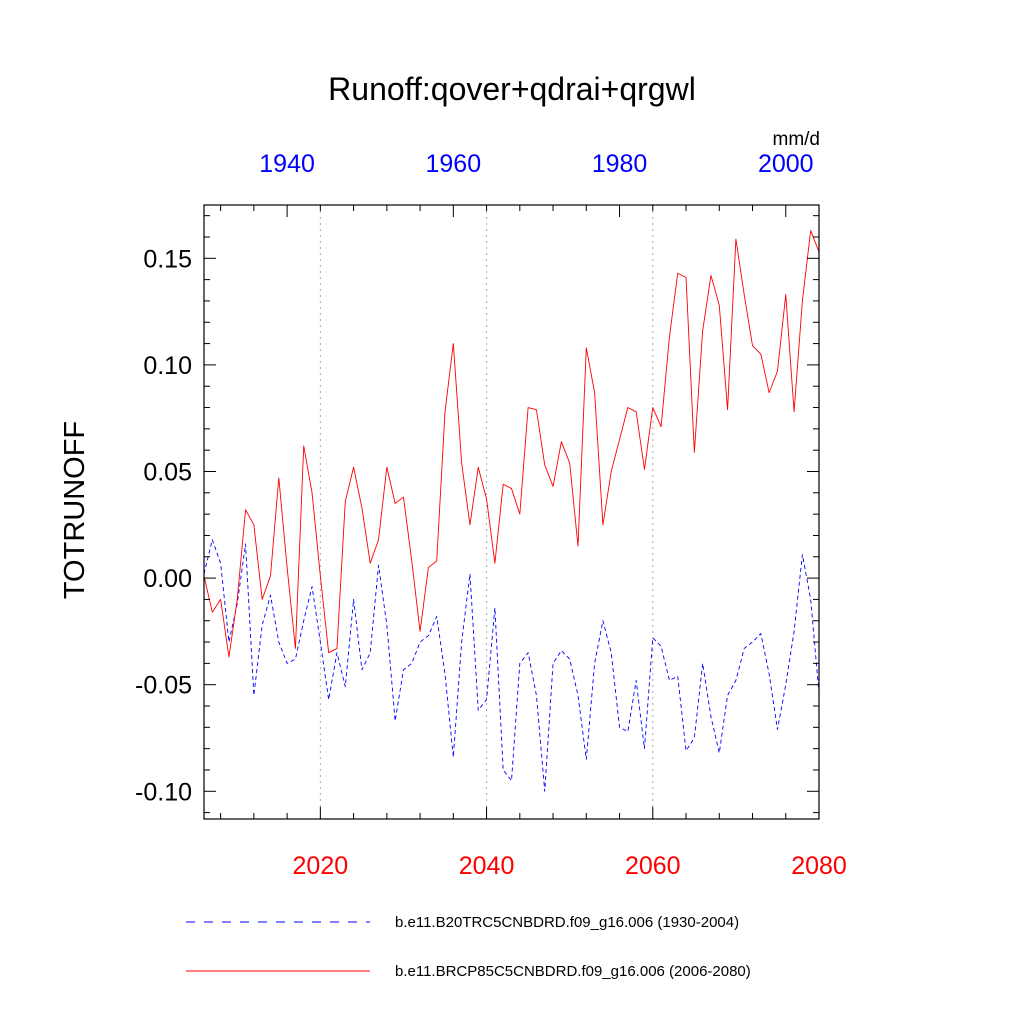 This screenshot has width=1024, height=1024. Describe the element at coordinates (167, 579) in the screenshot. I see `y-tick-label: 0.00` at that location.